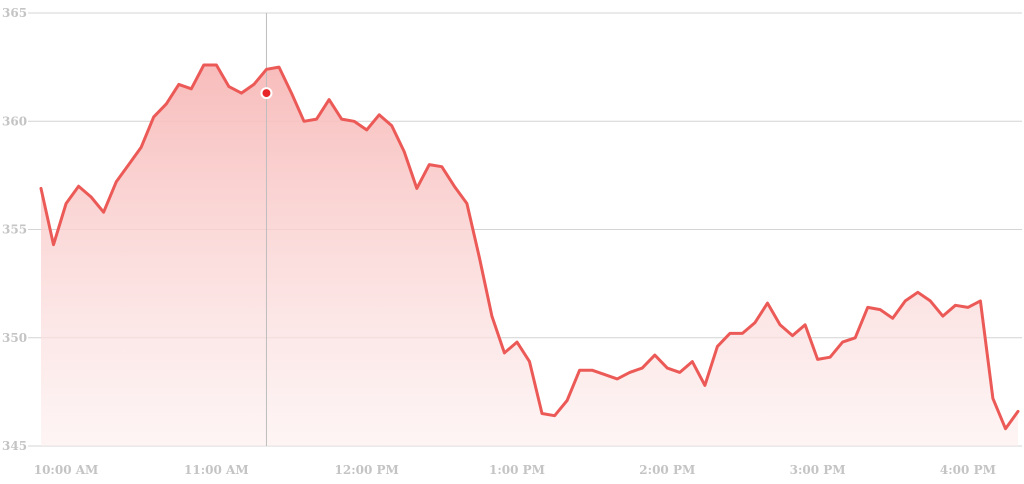 This screenshot has height=484, width=1024. I want to click on data-point-14:55, so click(805, 324).